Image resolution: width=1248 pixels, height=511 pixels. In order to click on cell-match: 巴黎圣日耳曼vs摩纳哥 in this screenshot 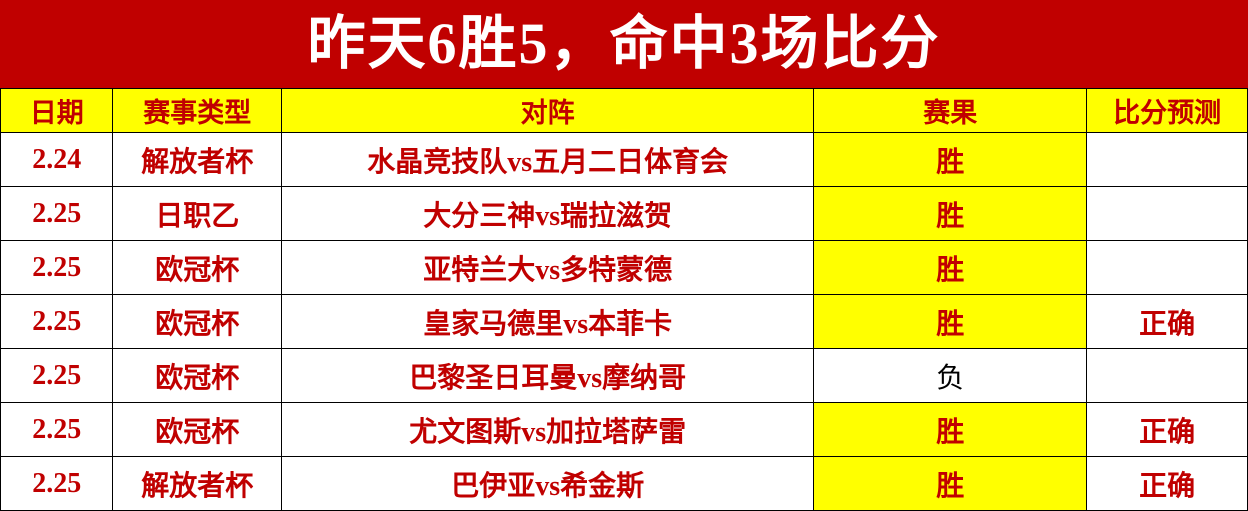, I will do `click(548, 375)`.